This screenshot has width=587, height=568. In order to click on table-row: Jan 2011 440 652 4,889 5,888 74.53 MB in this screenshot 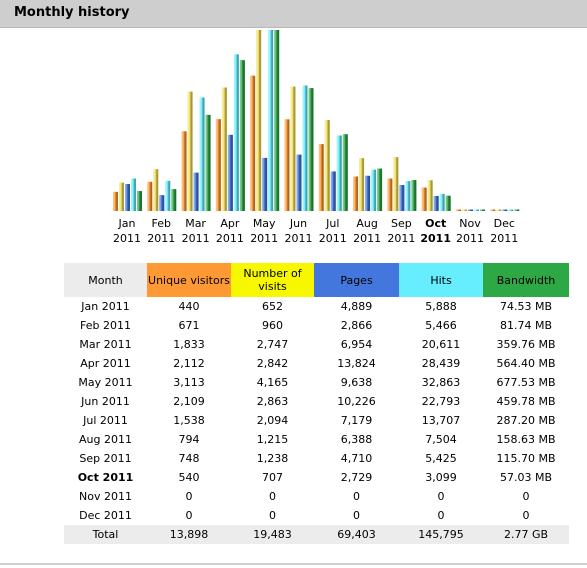, I will do `click(316, 306)`.